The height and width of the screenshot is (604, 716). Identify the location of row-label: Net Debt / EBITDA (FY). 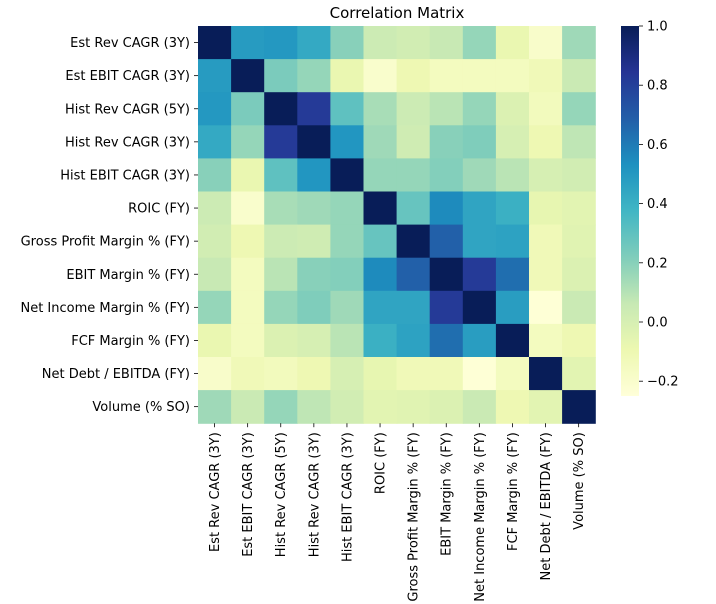
(116, 374).